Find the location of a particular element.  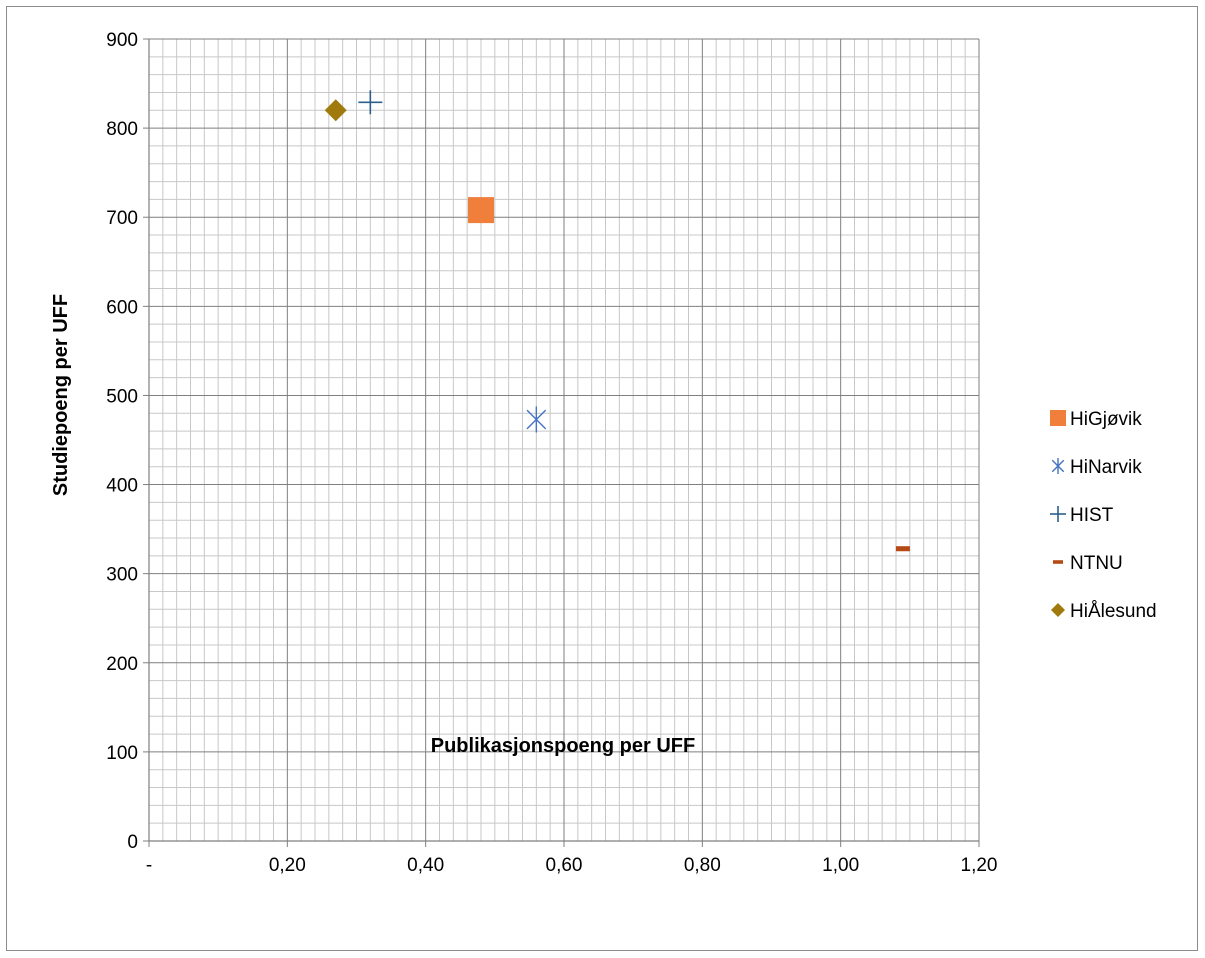

legend-marker-asterisk-d2 is located at coordinates (1058, 466).